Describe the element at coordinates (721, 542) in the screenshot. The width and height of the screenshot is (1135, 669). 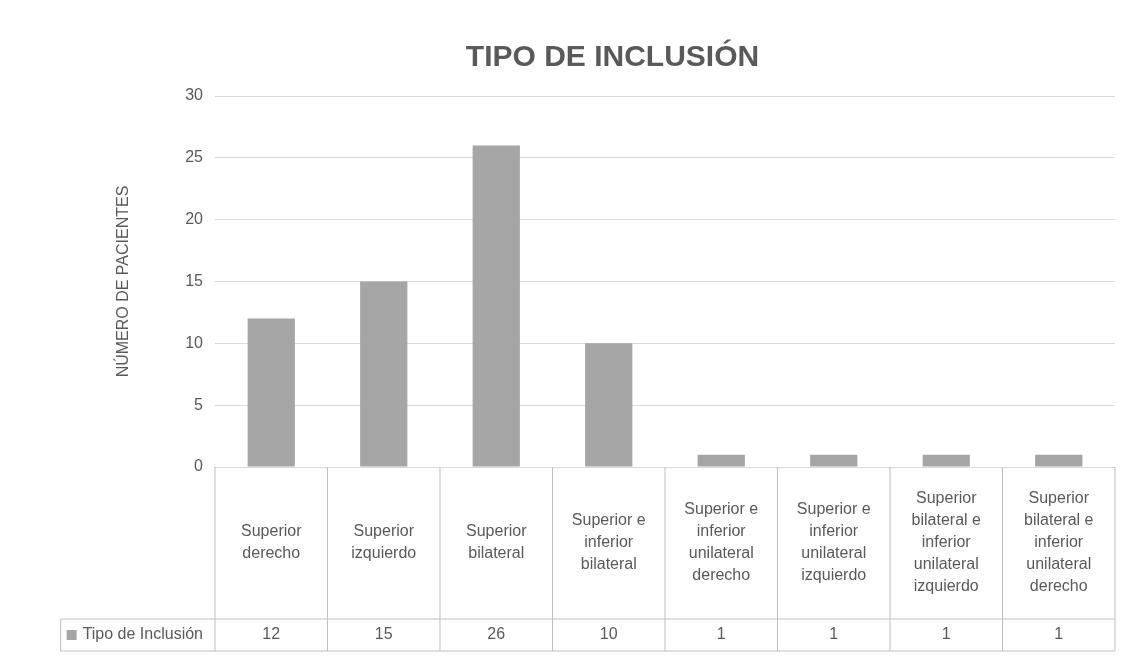
I see `x-tick-label: Superior e inferior unilateral derecho` at that location.